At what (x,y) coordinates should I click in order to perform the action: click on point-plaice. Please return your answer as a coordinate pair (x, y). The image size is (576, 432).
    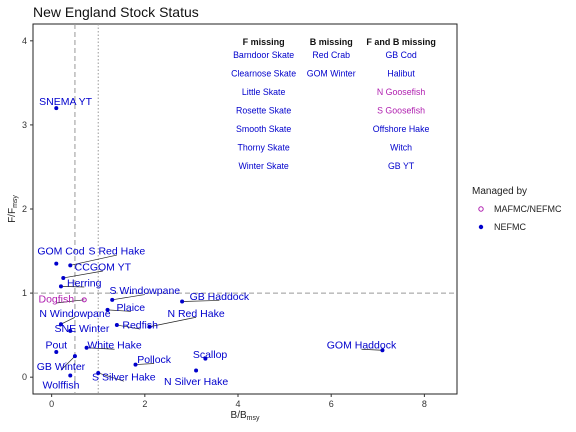
    Looking at the image, I should click on (107, 309).